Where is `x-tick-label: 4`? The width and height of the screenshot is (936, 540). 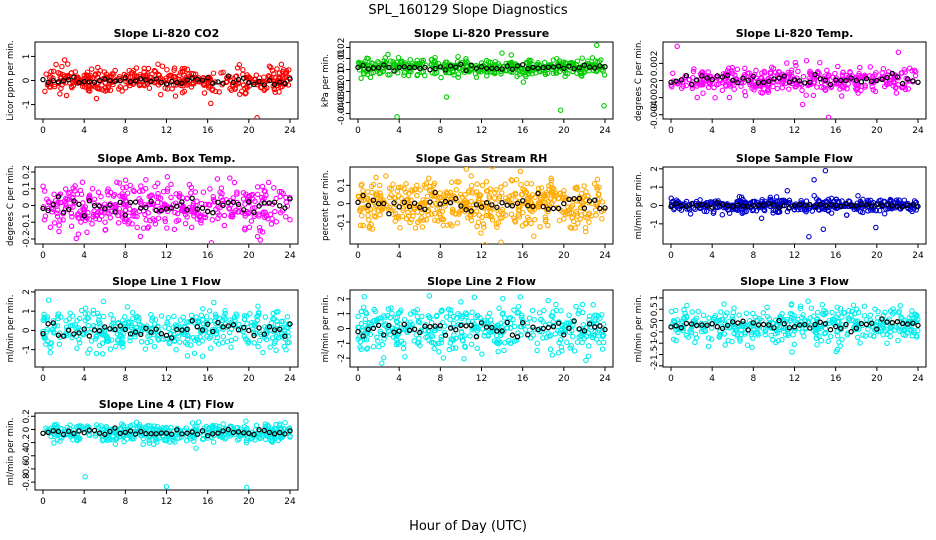
x-tick-label: 4 is located at coordinates (84, 256).